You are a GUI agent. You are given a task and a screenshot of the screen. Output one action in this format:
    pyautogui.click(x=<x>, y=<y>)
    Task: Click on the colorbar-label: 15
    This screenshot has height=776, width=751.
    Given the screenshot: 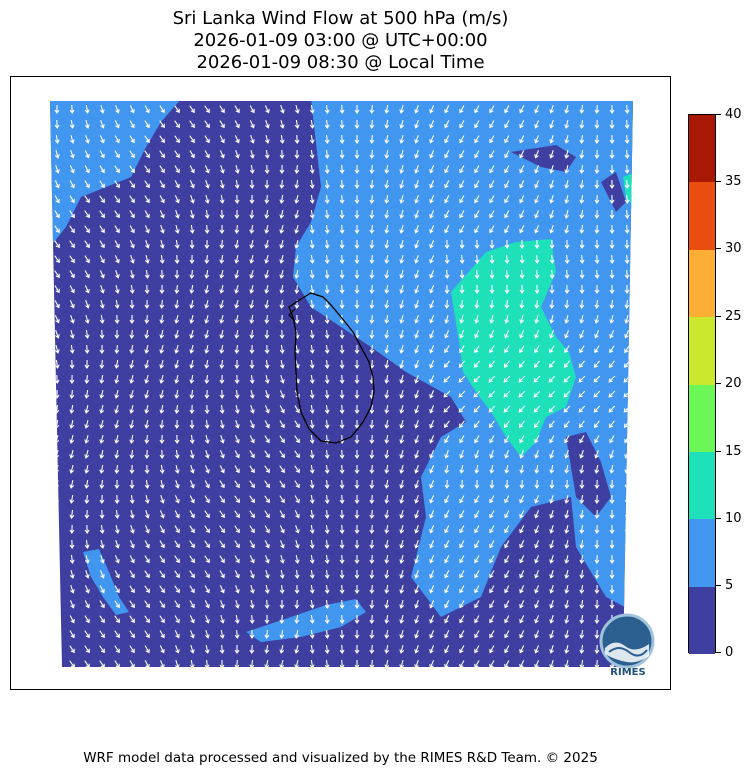 What is the action you would take?
    pyautogui.click(x=733, y=451)
    